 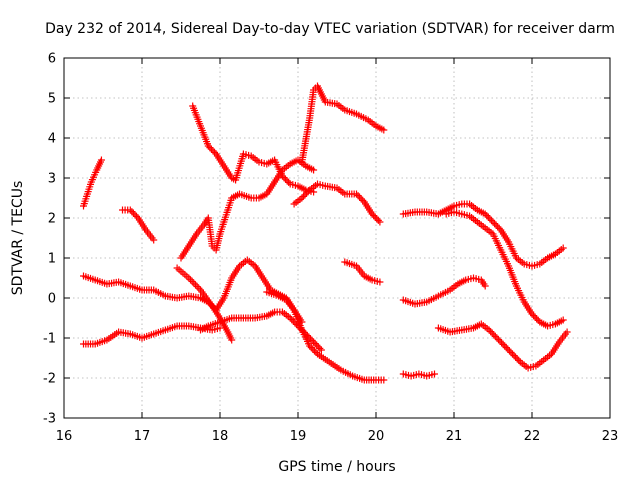 What do you see at coordinates (261, 331) in the screenshot?
I see `series-s9` at bounding box center [261, 331].